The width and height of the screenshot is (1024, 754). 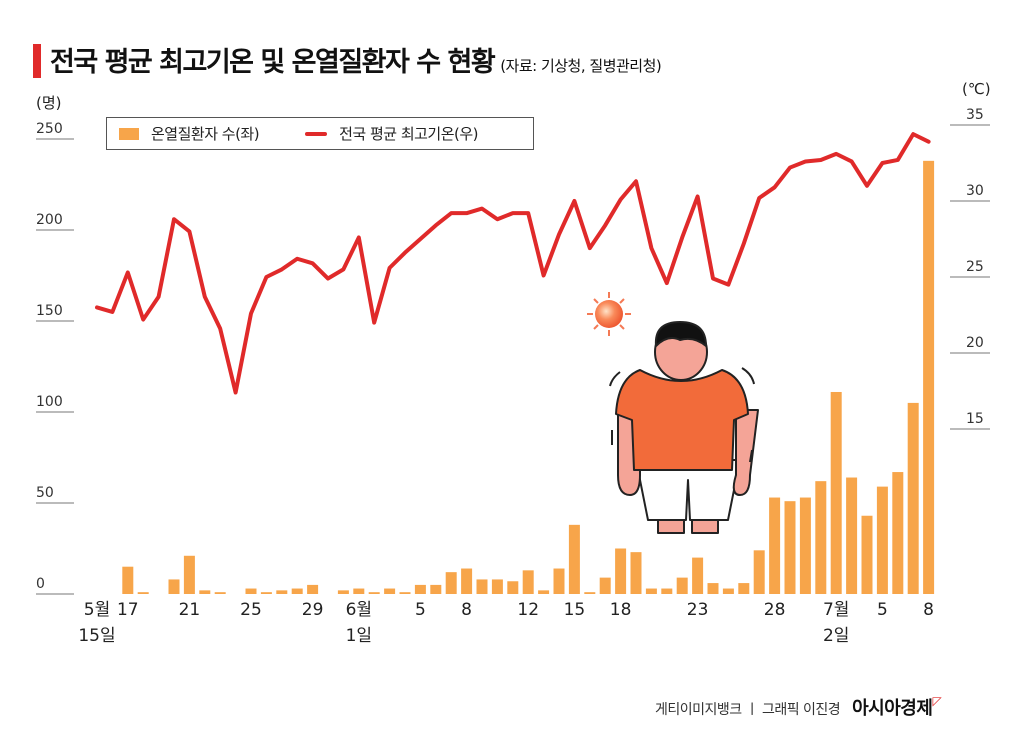 What do you see at coordinates (190, 610) in the screenshot?
I see `x-tick-label: 21` at bounding box center [190, 610].